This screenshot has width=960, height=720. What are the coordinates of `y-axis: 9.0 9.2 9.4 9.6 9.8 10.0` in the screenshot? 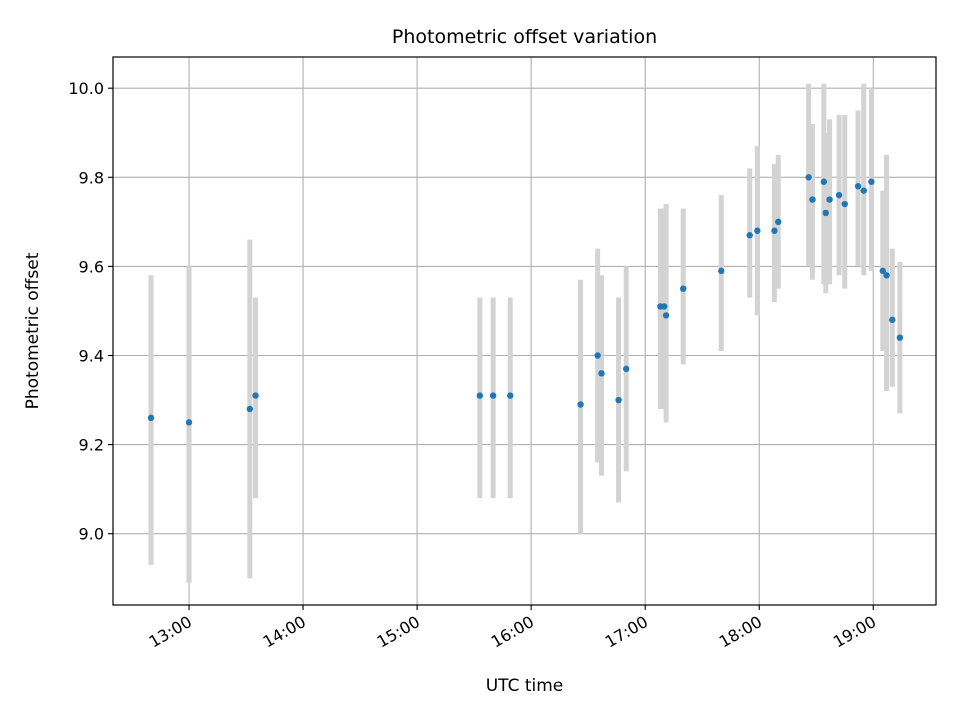 It's located at (90, 311).